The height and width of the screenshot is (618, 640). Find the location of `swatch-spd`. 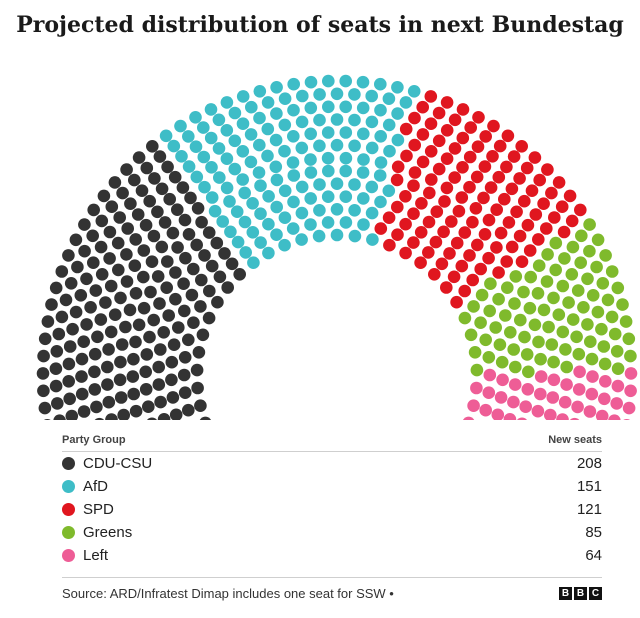

swatch-spd is located at coordinates (68, 509).